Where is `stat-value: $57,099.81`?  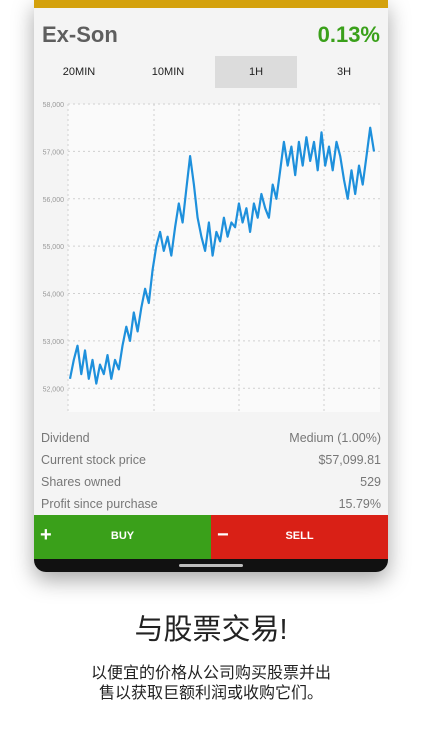 stat-value: $57,099.81 is located at coordinates (349, 460).